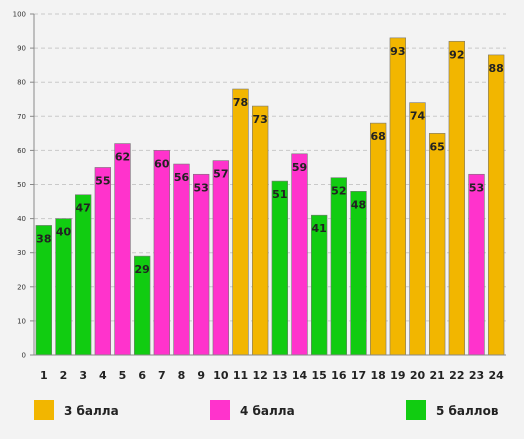 The image size is (524, 439). I want to click on y-tick-label: 80, so click(21, 83).